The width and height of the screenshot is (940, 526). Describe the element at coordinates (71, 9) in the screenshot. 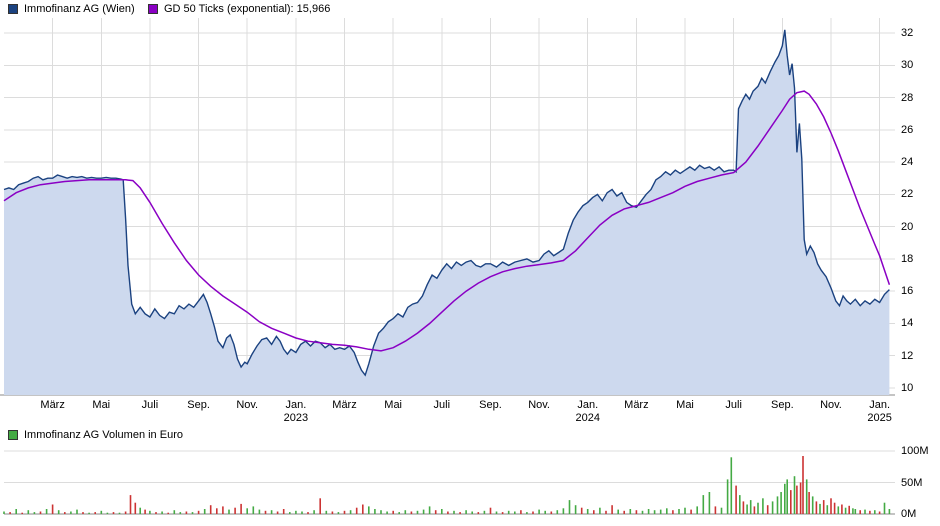

I see `price-legend: Immofinanz AG (Wien)` at that location.